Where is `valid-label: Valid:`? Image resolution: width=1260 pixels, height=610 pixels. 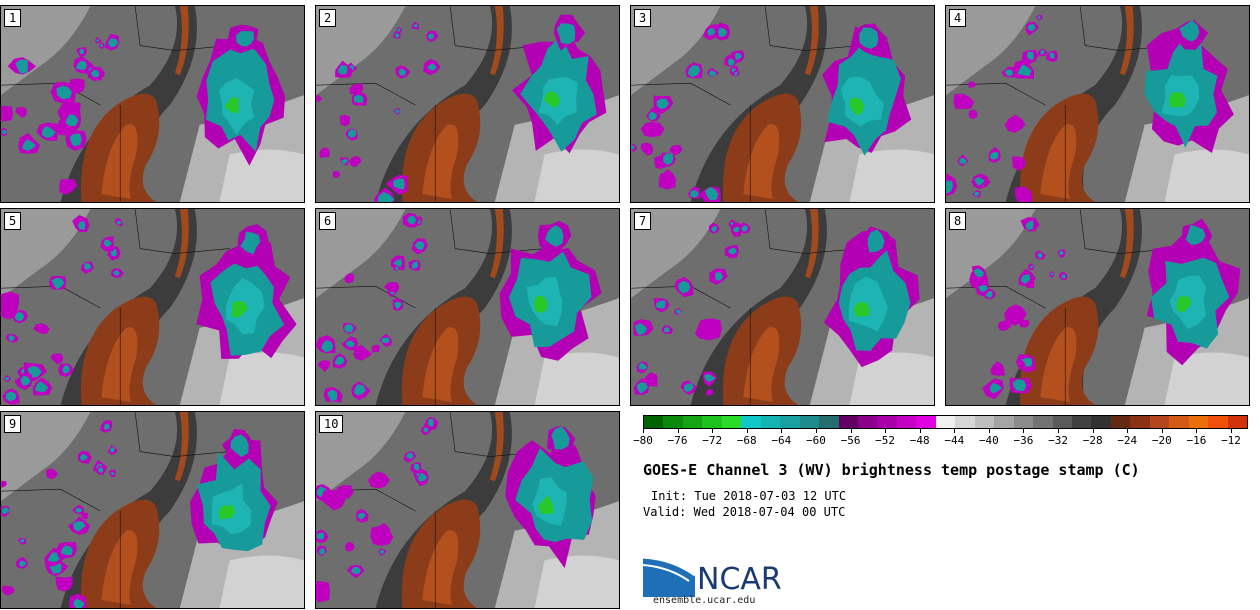
valid-label: Valid: is located at coordinates (665, 512).